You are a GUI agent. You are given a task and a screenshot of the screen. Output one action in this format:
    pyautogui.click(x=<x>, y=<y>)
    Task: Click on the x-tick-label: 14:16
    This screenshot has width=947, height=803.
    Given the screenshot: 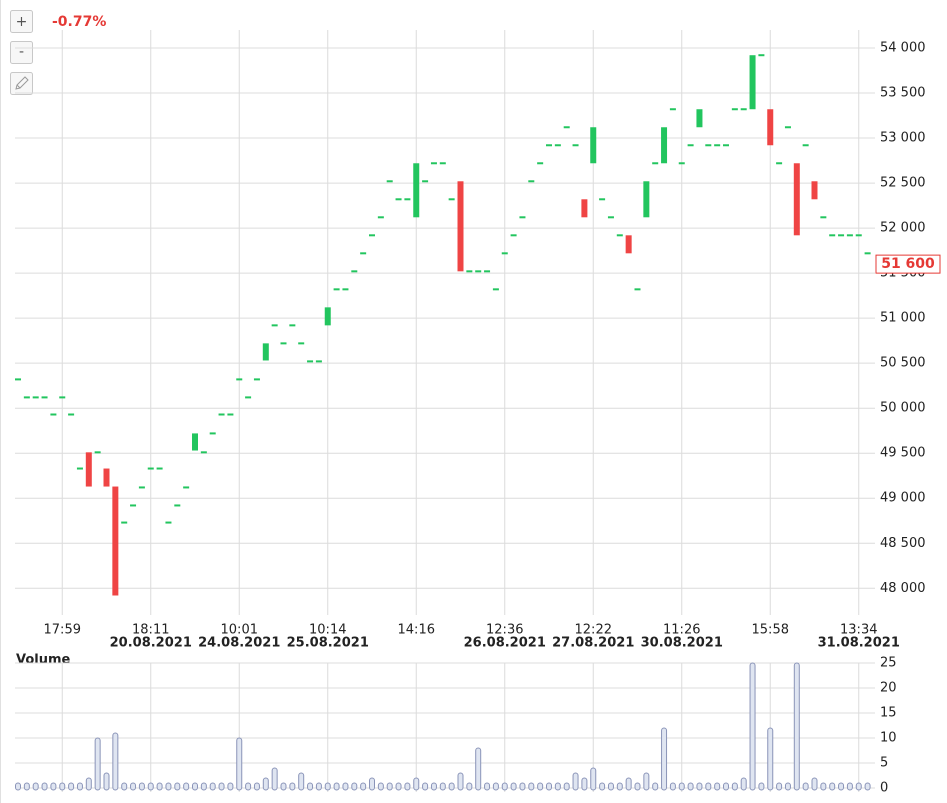 What is the action you would take?
    pyautogui.click(x=416, y=630)
    